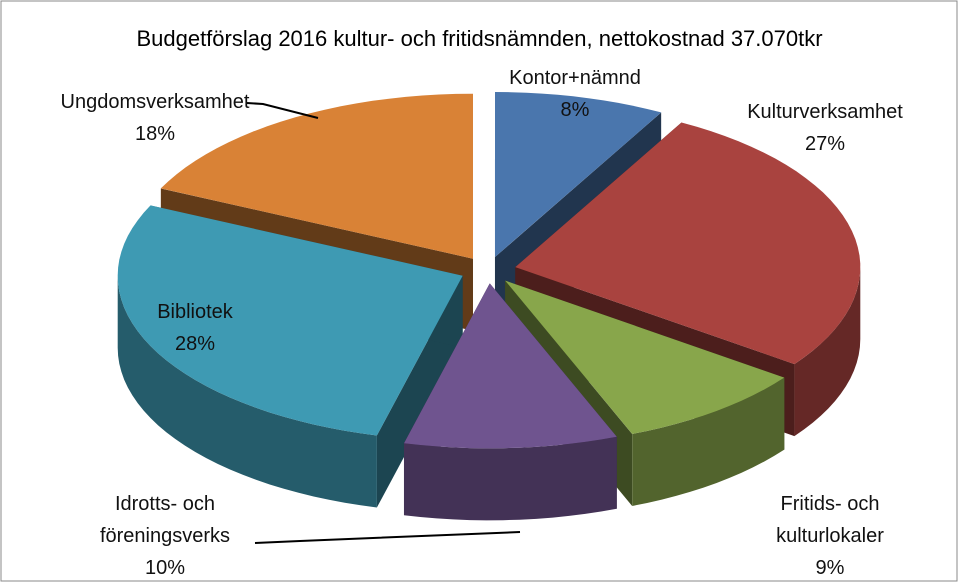  What do you see at coordinates (830, 568) in the screenshot?
I see `value-label: 9%` at bounding box center [830, 568].